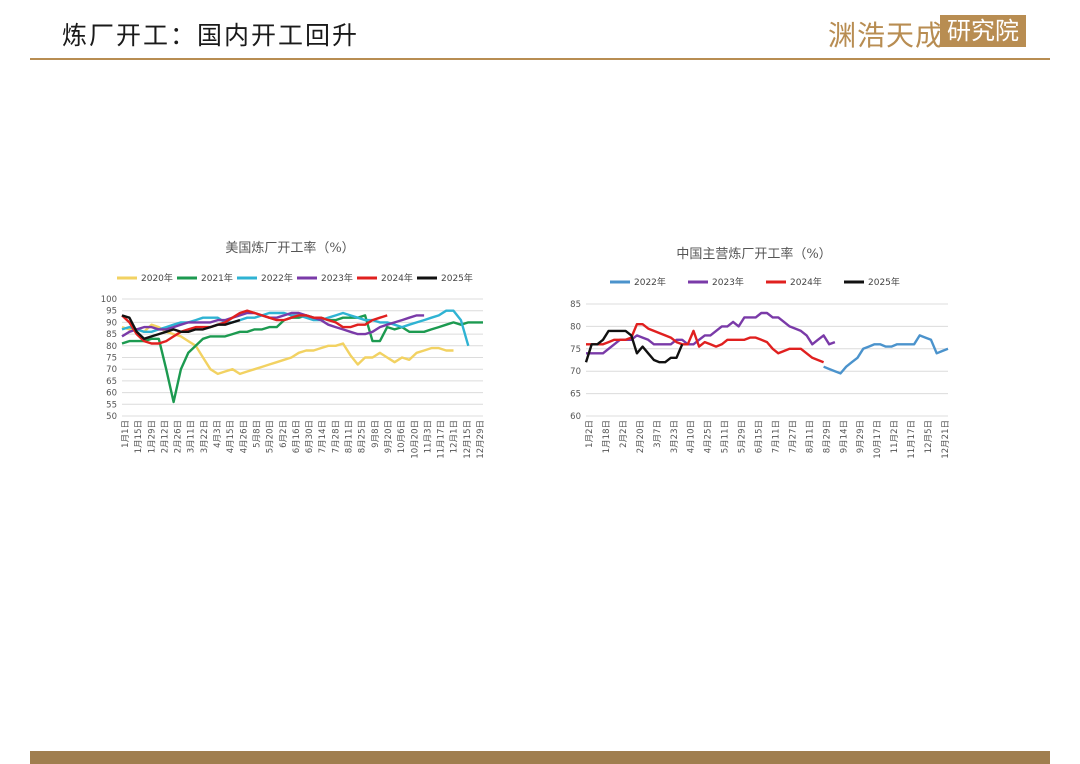 The image size is (1080, 764). Describe the element at coordinates (205, 436) in the screenshot. I see `x-tick-label: 3月22日` at that location.